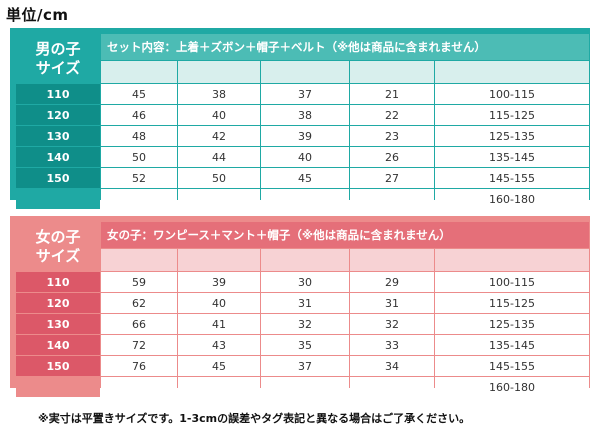  What do you see at coordinates (219, 282) in the screenshot?
I see `girls-table-cell: 39` at bounding box center [219, 282].